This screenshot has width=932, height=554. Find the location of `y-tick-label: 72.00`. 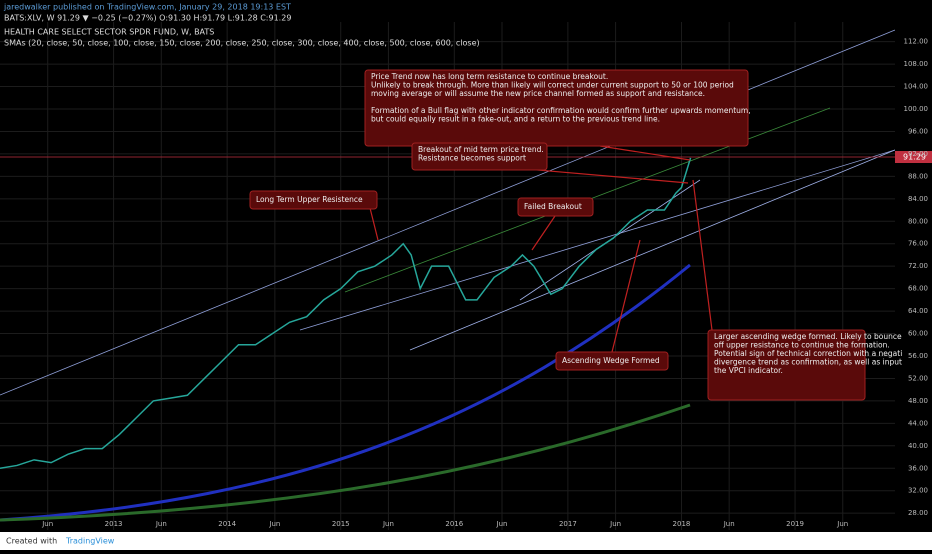

y-tick-label: 72.00 is located at coordinates (918, 266).